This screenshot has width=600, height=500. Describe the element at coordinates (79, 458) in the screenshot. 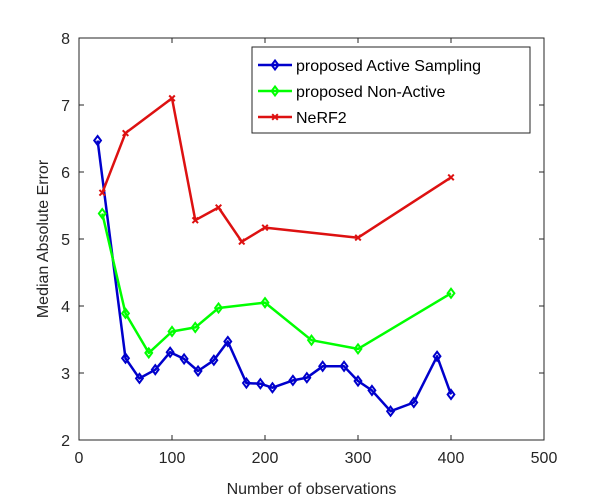

I see `x-tick-label: 0` at that location.